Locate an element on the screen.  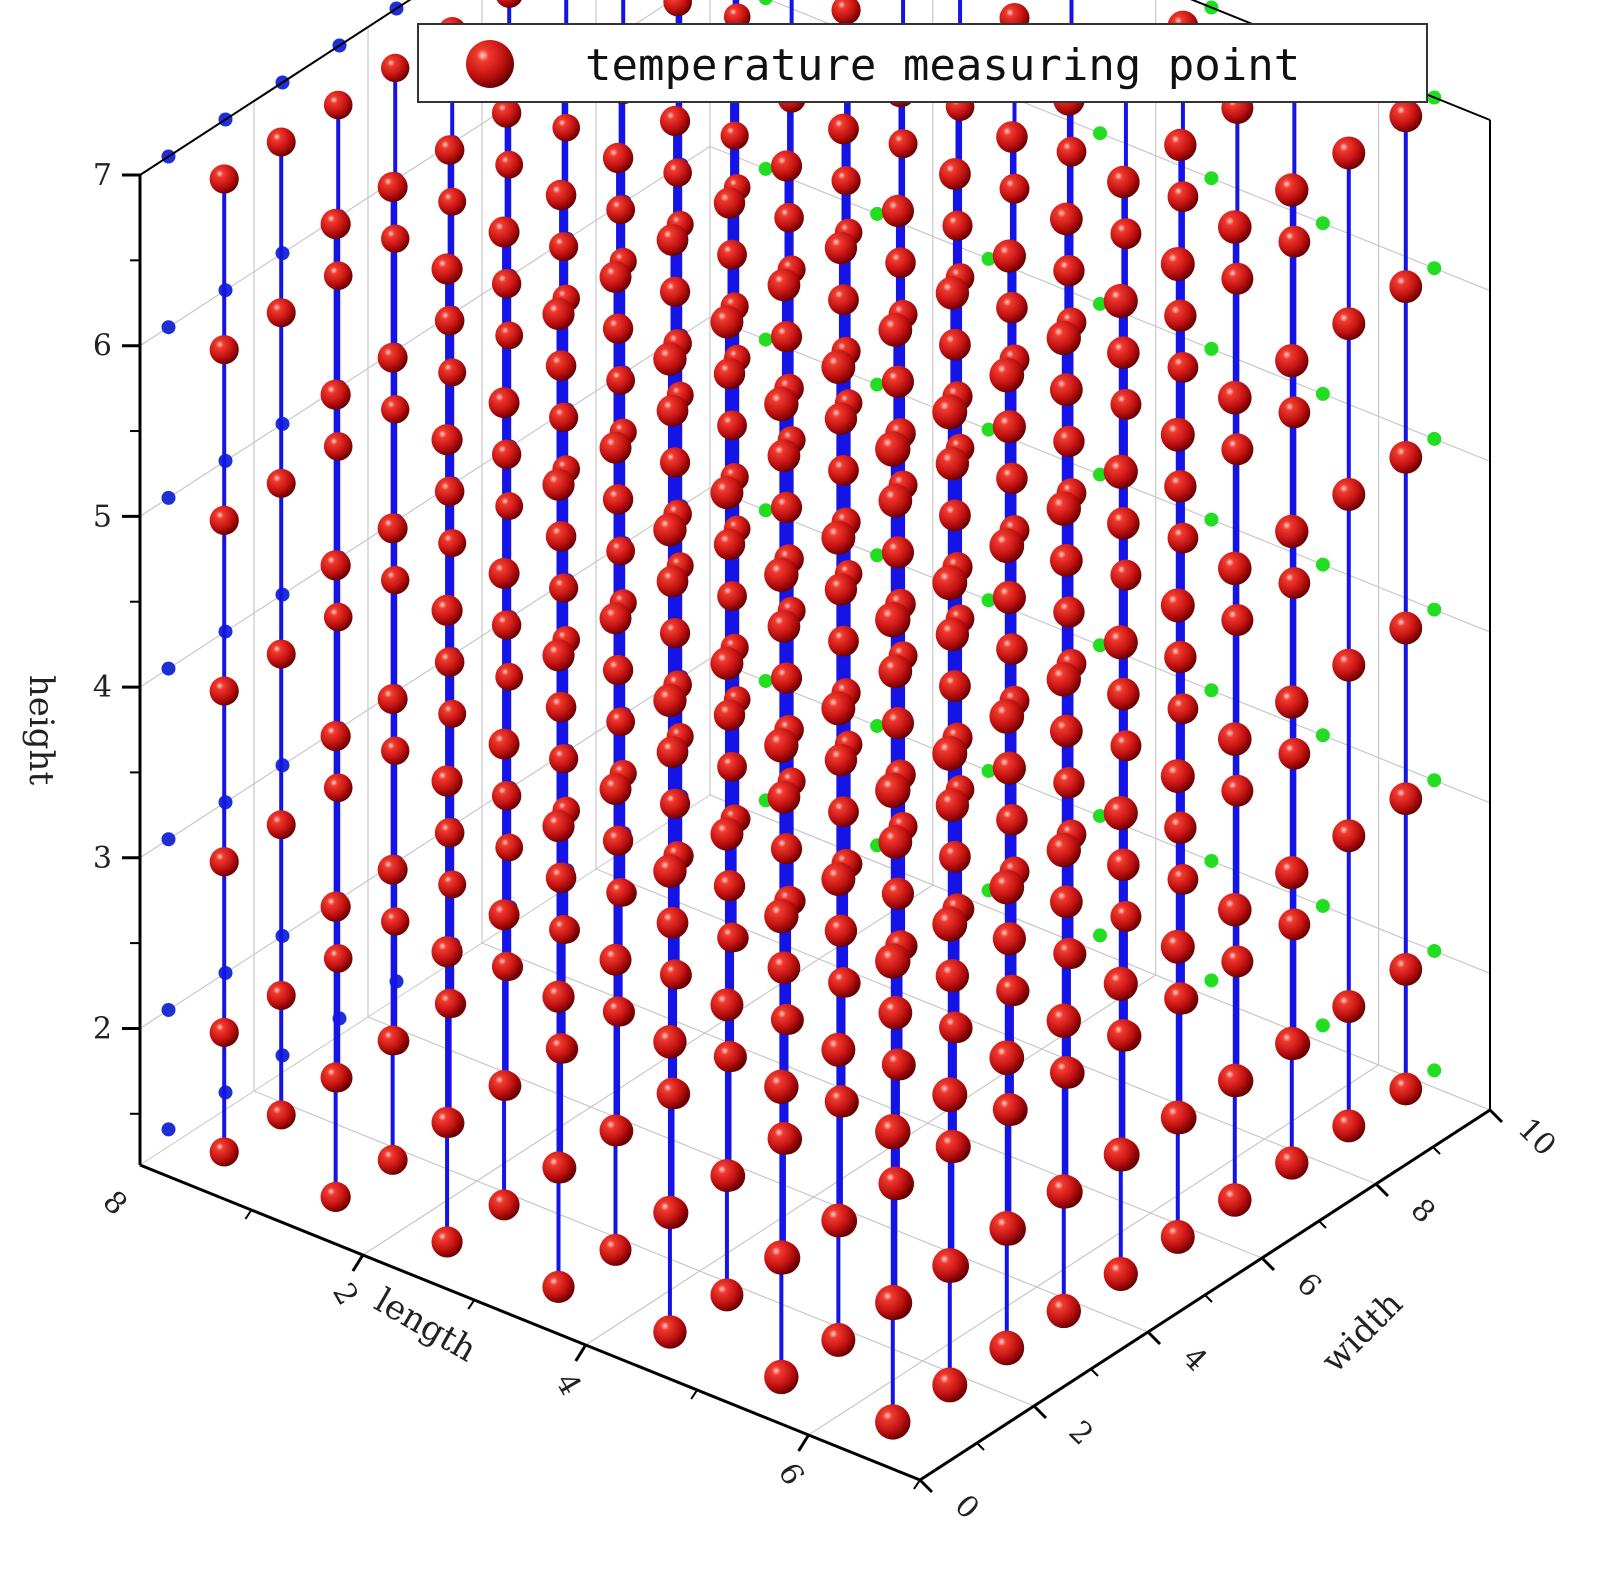
x-minor-tick is located at coordinates (471, 1304).